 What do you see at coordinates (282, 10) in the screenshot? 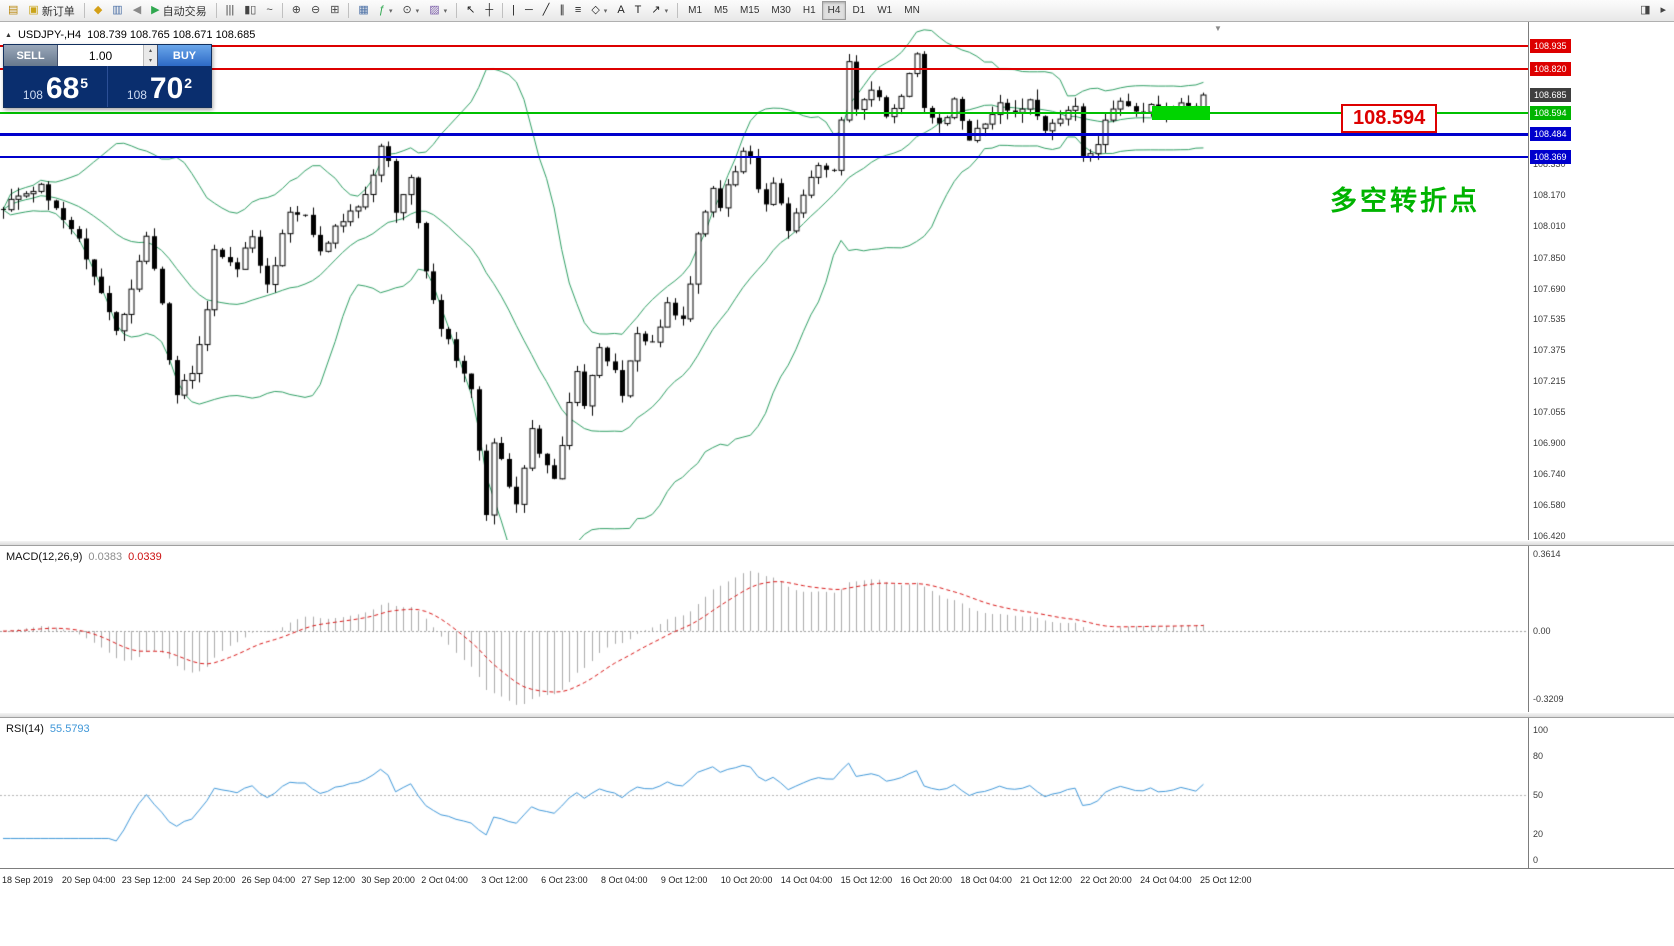
I see `toolbar-separator` at bounding box center [282, 10].